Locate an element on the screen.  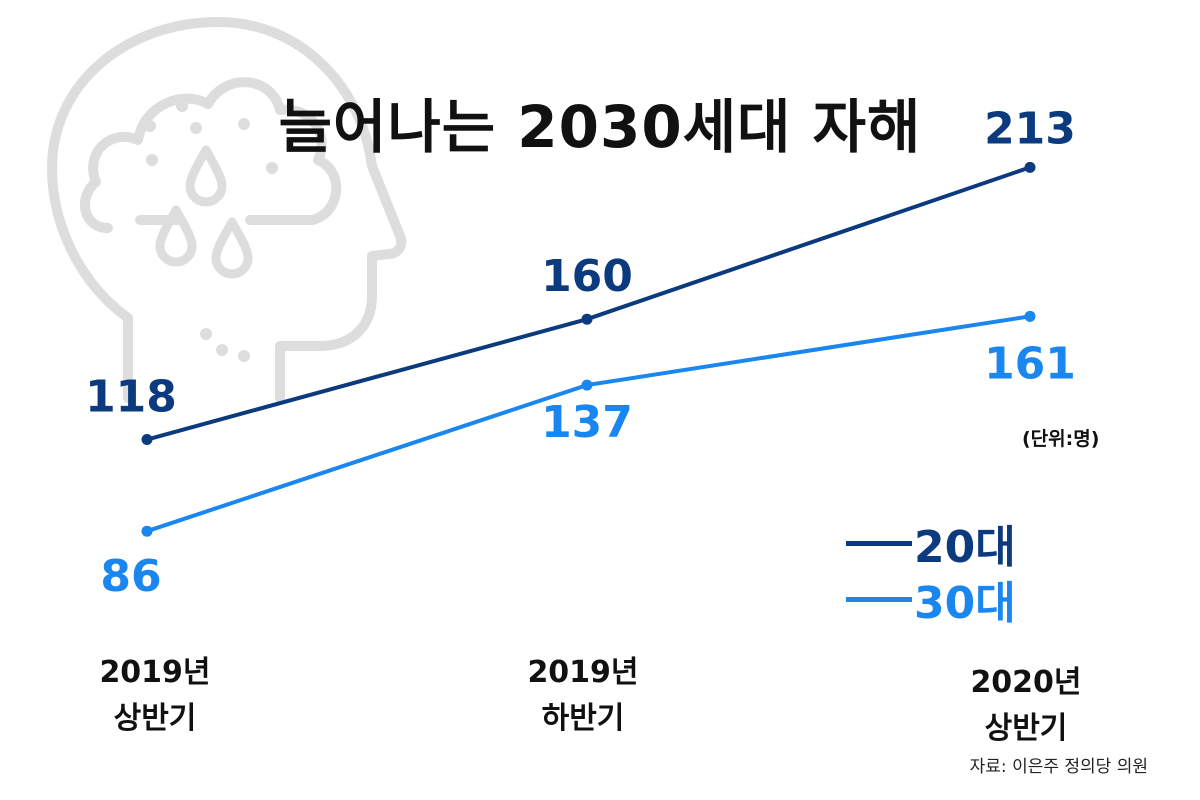
data-label: 86 is located at coordinates (130, 576).